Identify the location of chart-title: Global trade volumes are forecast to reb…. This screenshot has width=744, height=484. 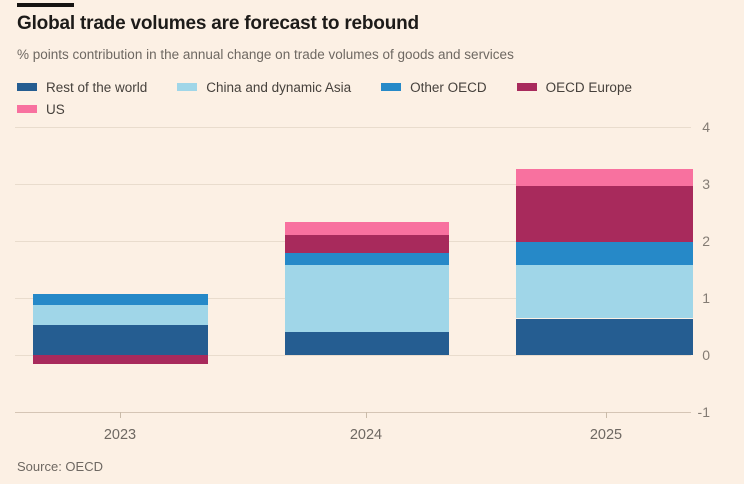
(218, 23).